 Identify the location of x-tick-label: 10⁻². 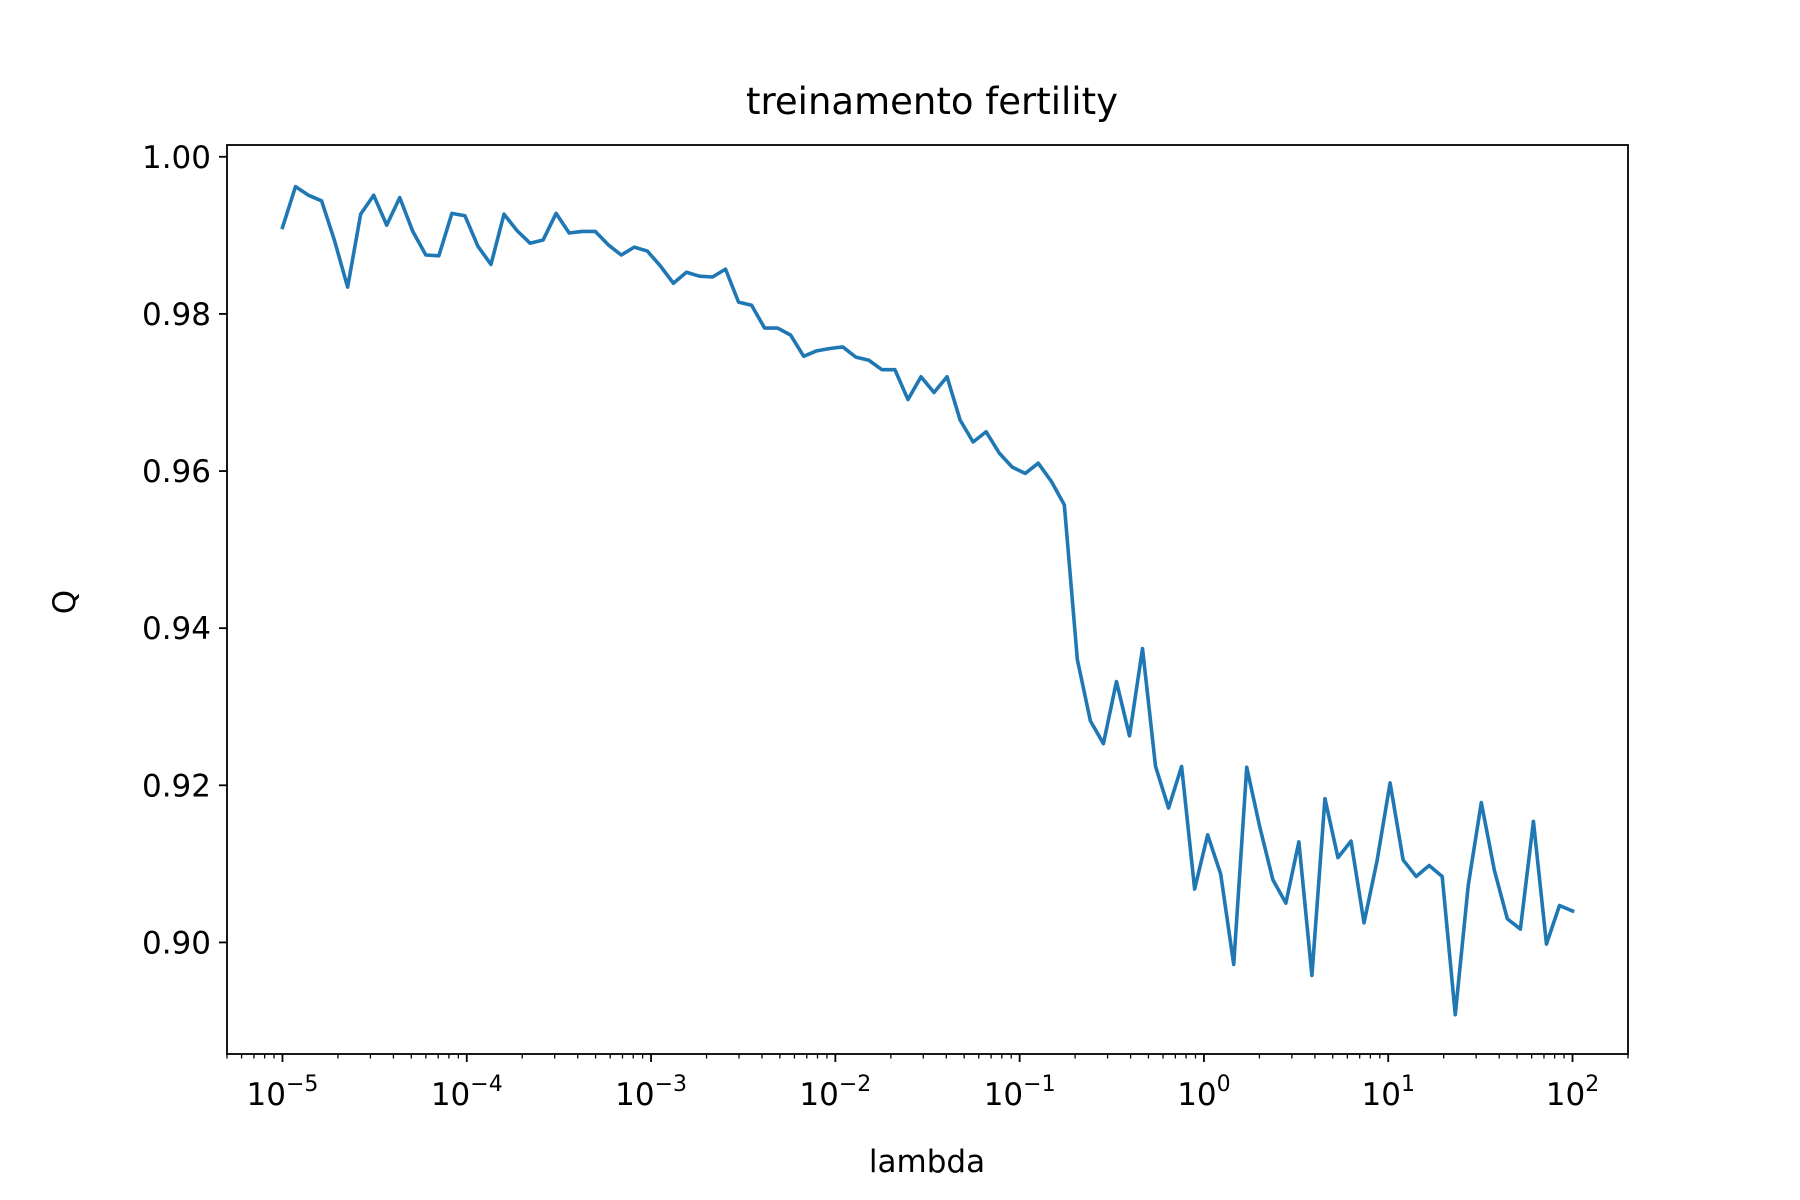
(835, 1092).